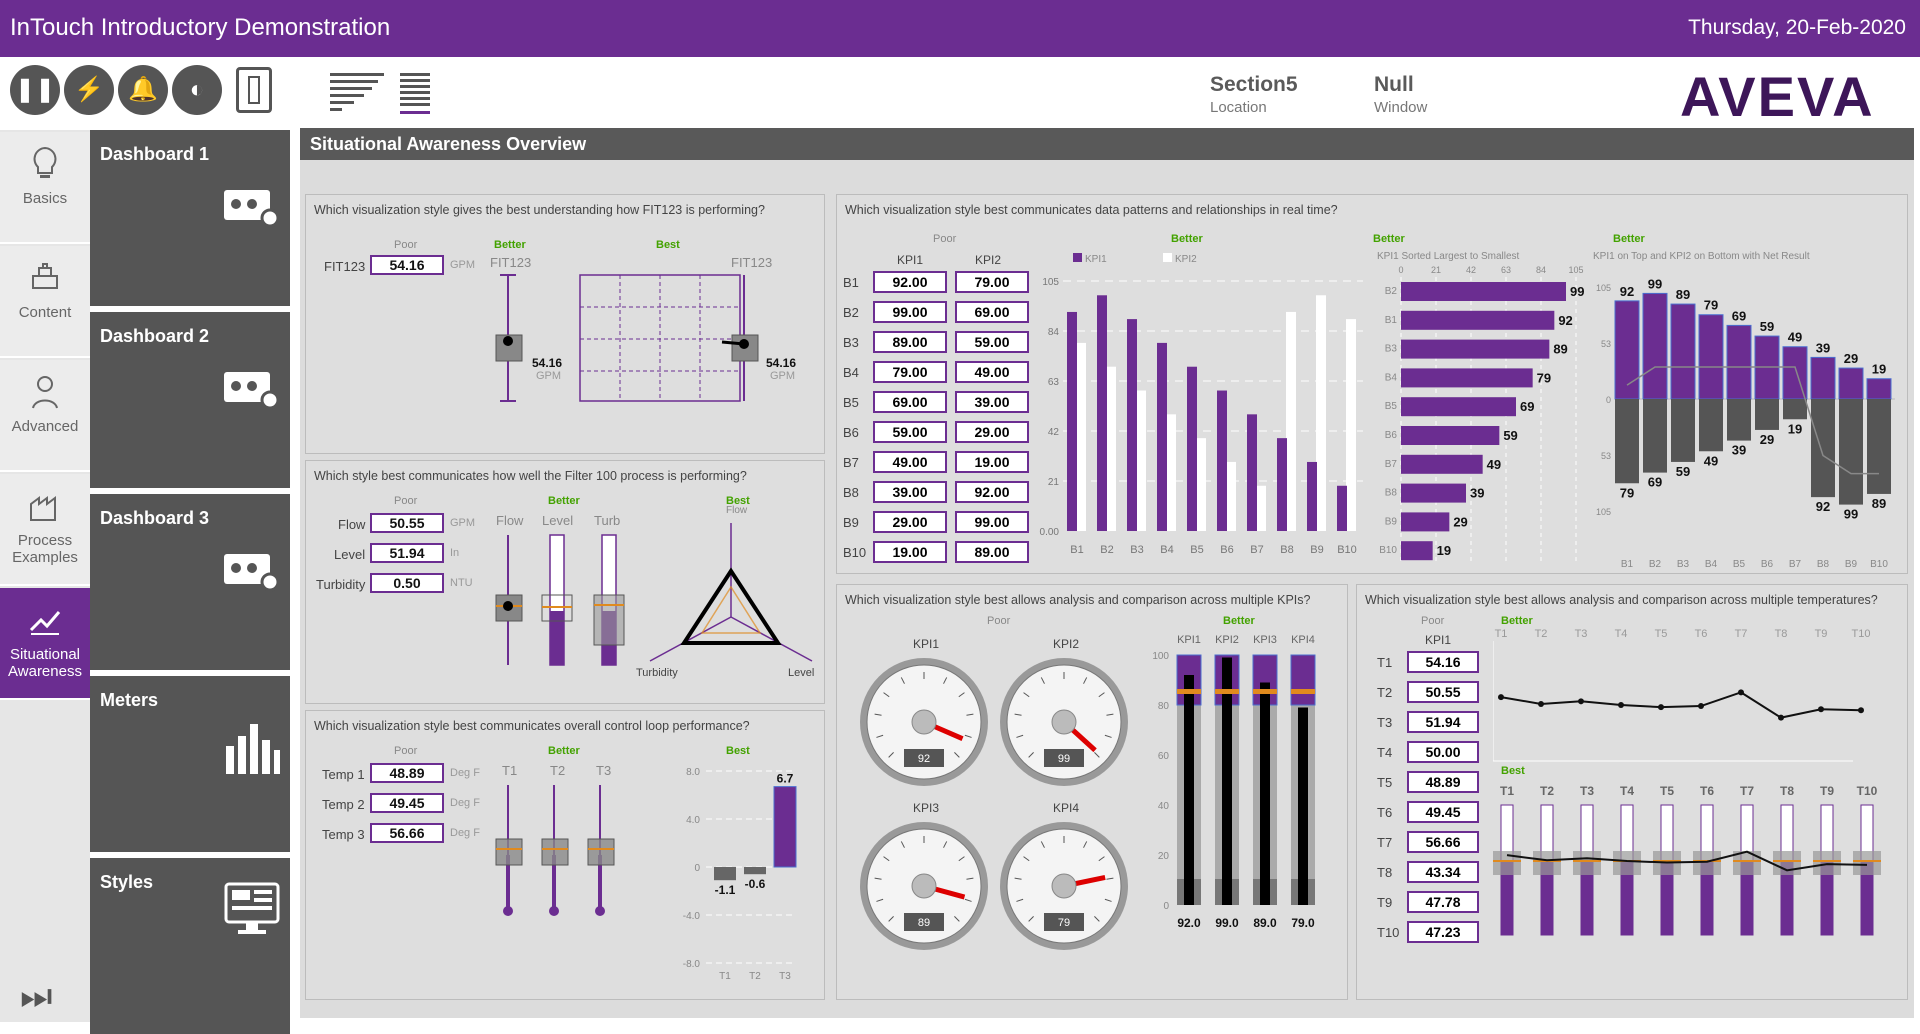 This screenshot has height=1034, width=1920. Describe the element at coordinates (564, 501) in the screenshot. I see `rating-better: Better` at that location.